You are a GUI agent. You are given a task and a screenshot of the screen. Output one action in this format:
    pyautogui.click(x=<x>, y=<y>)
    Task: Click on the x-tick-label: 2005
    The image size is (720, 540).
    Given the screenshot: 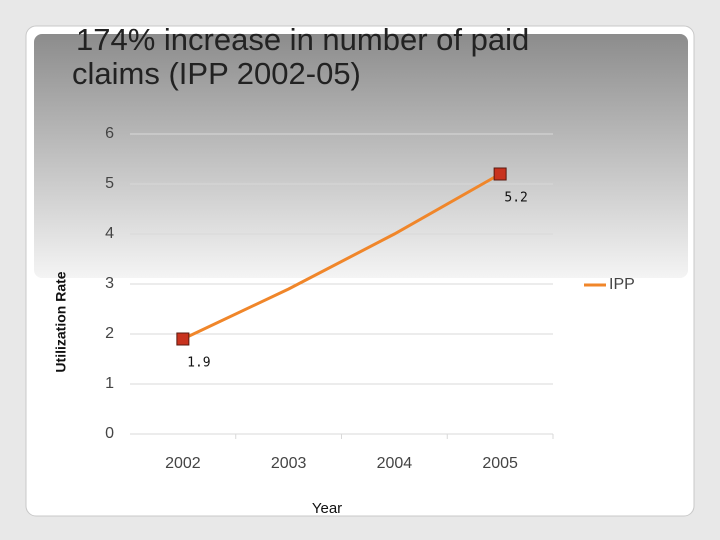 What is the action you would take?
    pyautogui.click(x=500, y=463)
    